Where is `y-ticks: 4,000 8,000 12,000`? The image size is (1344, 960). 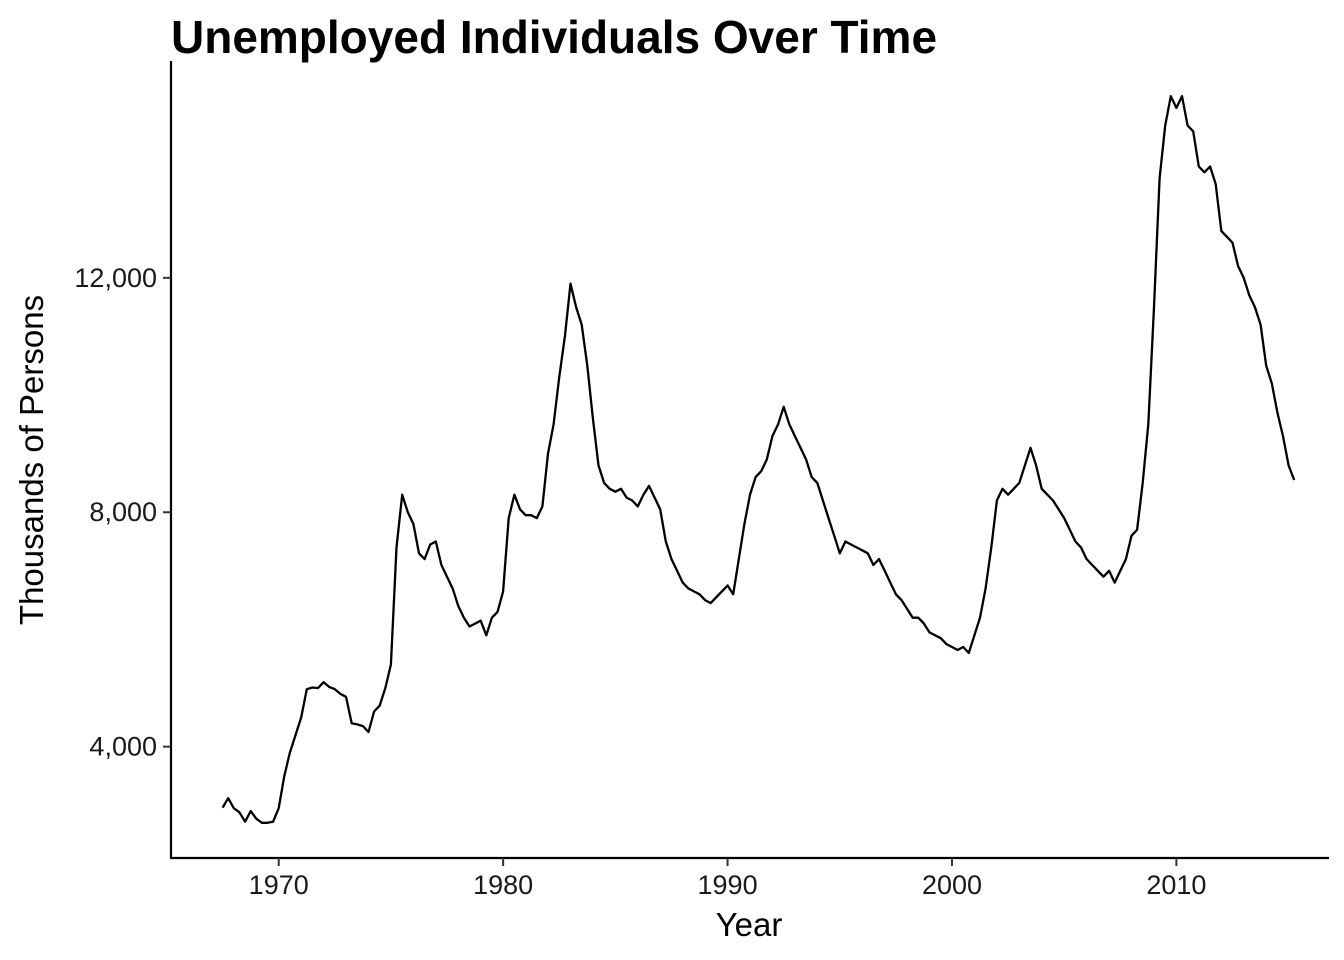
y-ticks: 4,000 8,000 12,000 is located at coordinates (122, 512).